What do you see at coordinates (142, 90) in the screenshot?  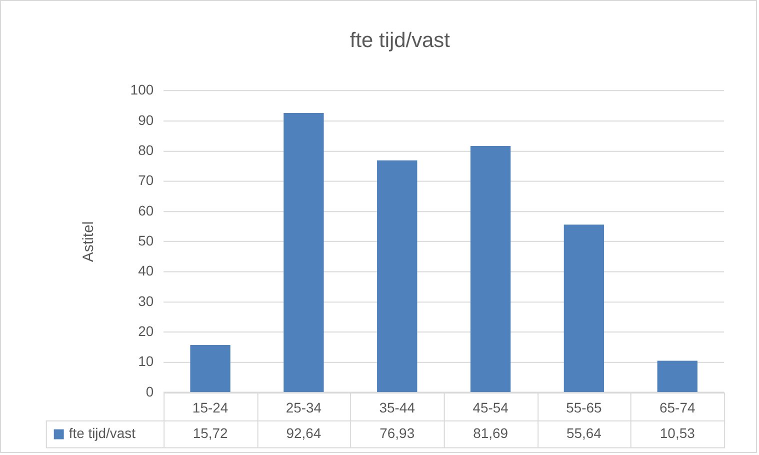 I see `y-tick-label: 100` at bounding box center [142, 90].